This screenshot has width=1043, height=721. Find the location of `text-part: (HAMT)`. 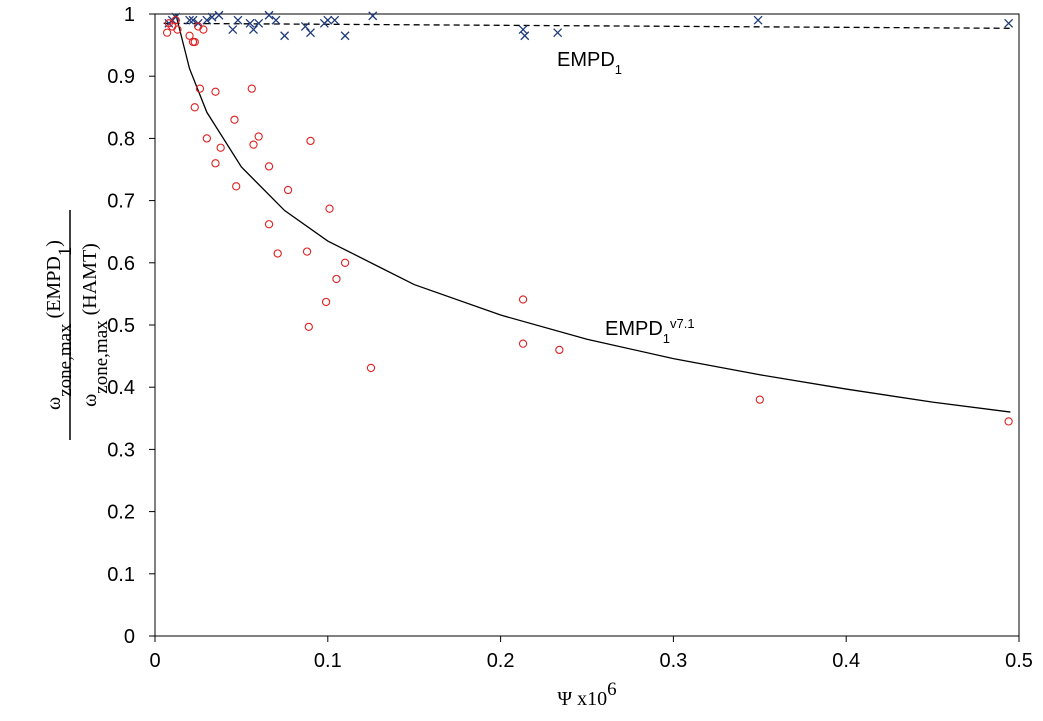

text-part: (HAMT) is located at coordinates (90, 281).